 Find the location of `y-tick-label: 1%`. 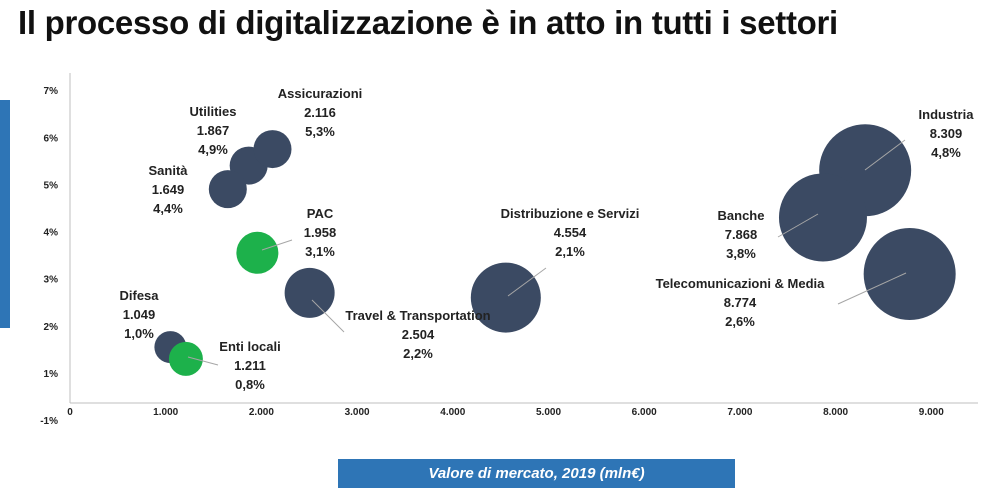

y-tick-label: 1% is located at coordinates (51, 374).